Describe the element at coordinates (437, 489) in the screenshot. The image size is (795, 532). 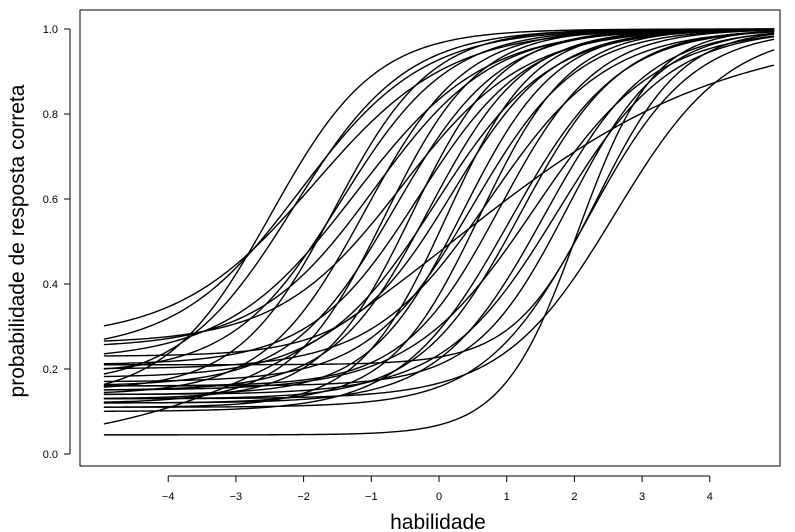
I see `x-axis: −4 −3 −2 −1 0 1 2 3 4` at that location.